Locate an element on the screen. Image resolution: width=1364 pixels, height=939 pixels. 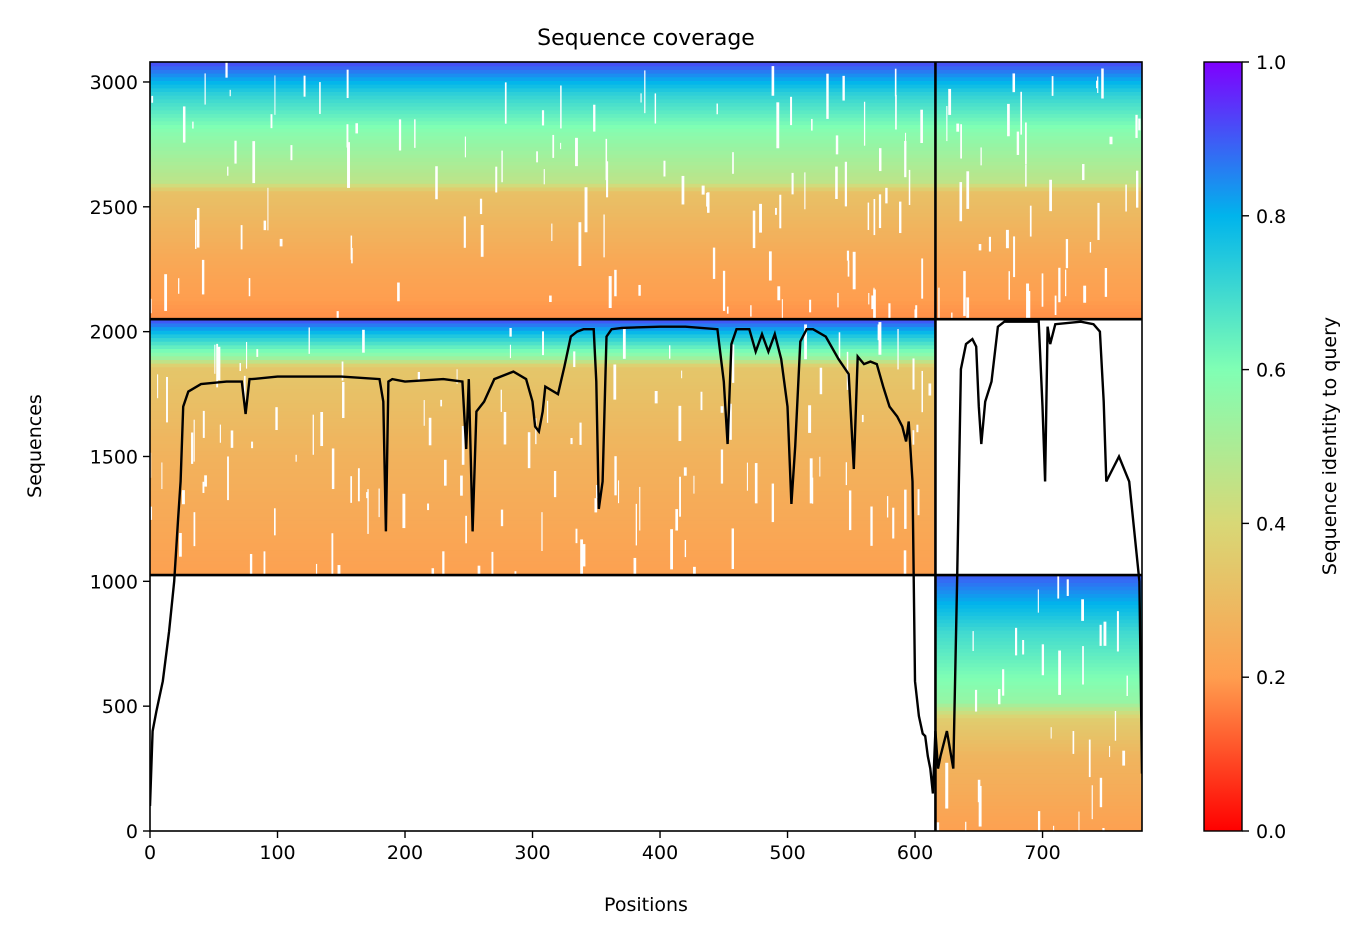
colorbar-tick-label: 1.0 is located at coordinates (1271, 63).